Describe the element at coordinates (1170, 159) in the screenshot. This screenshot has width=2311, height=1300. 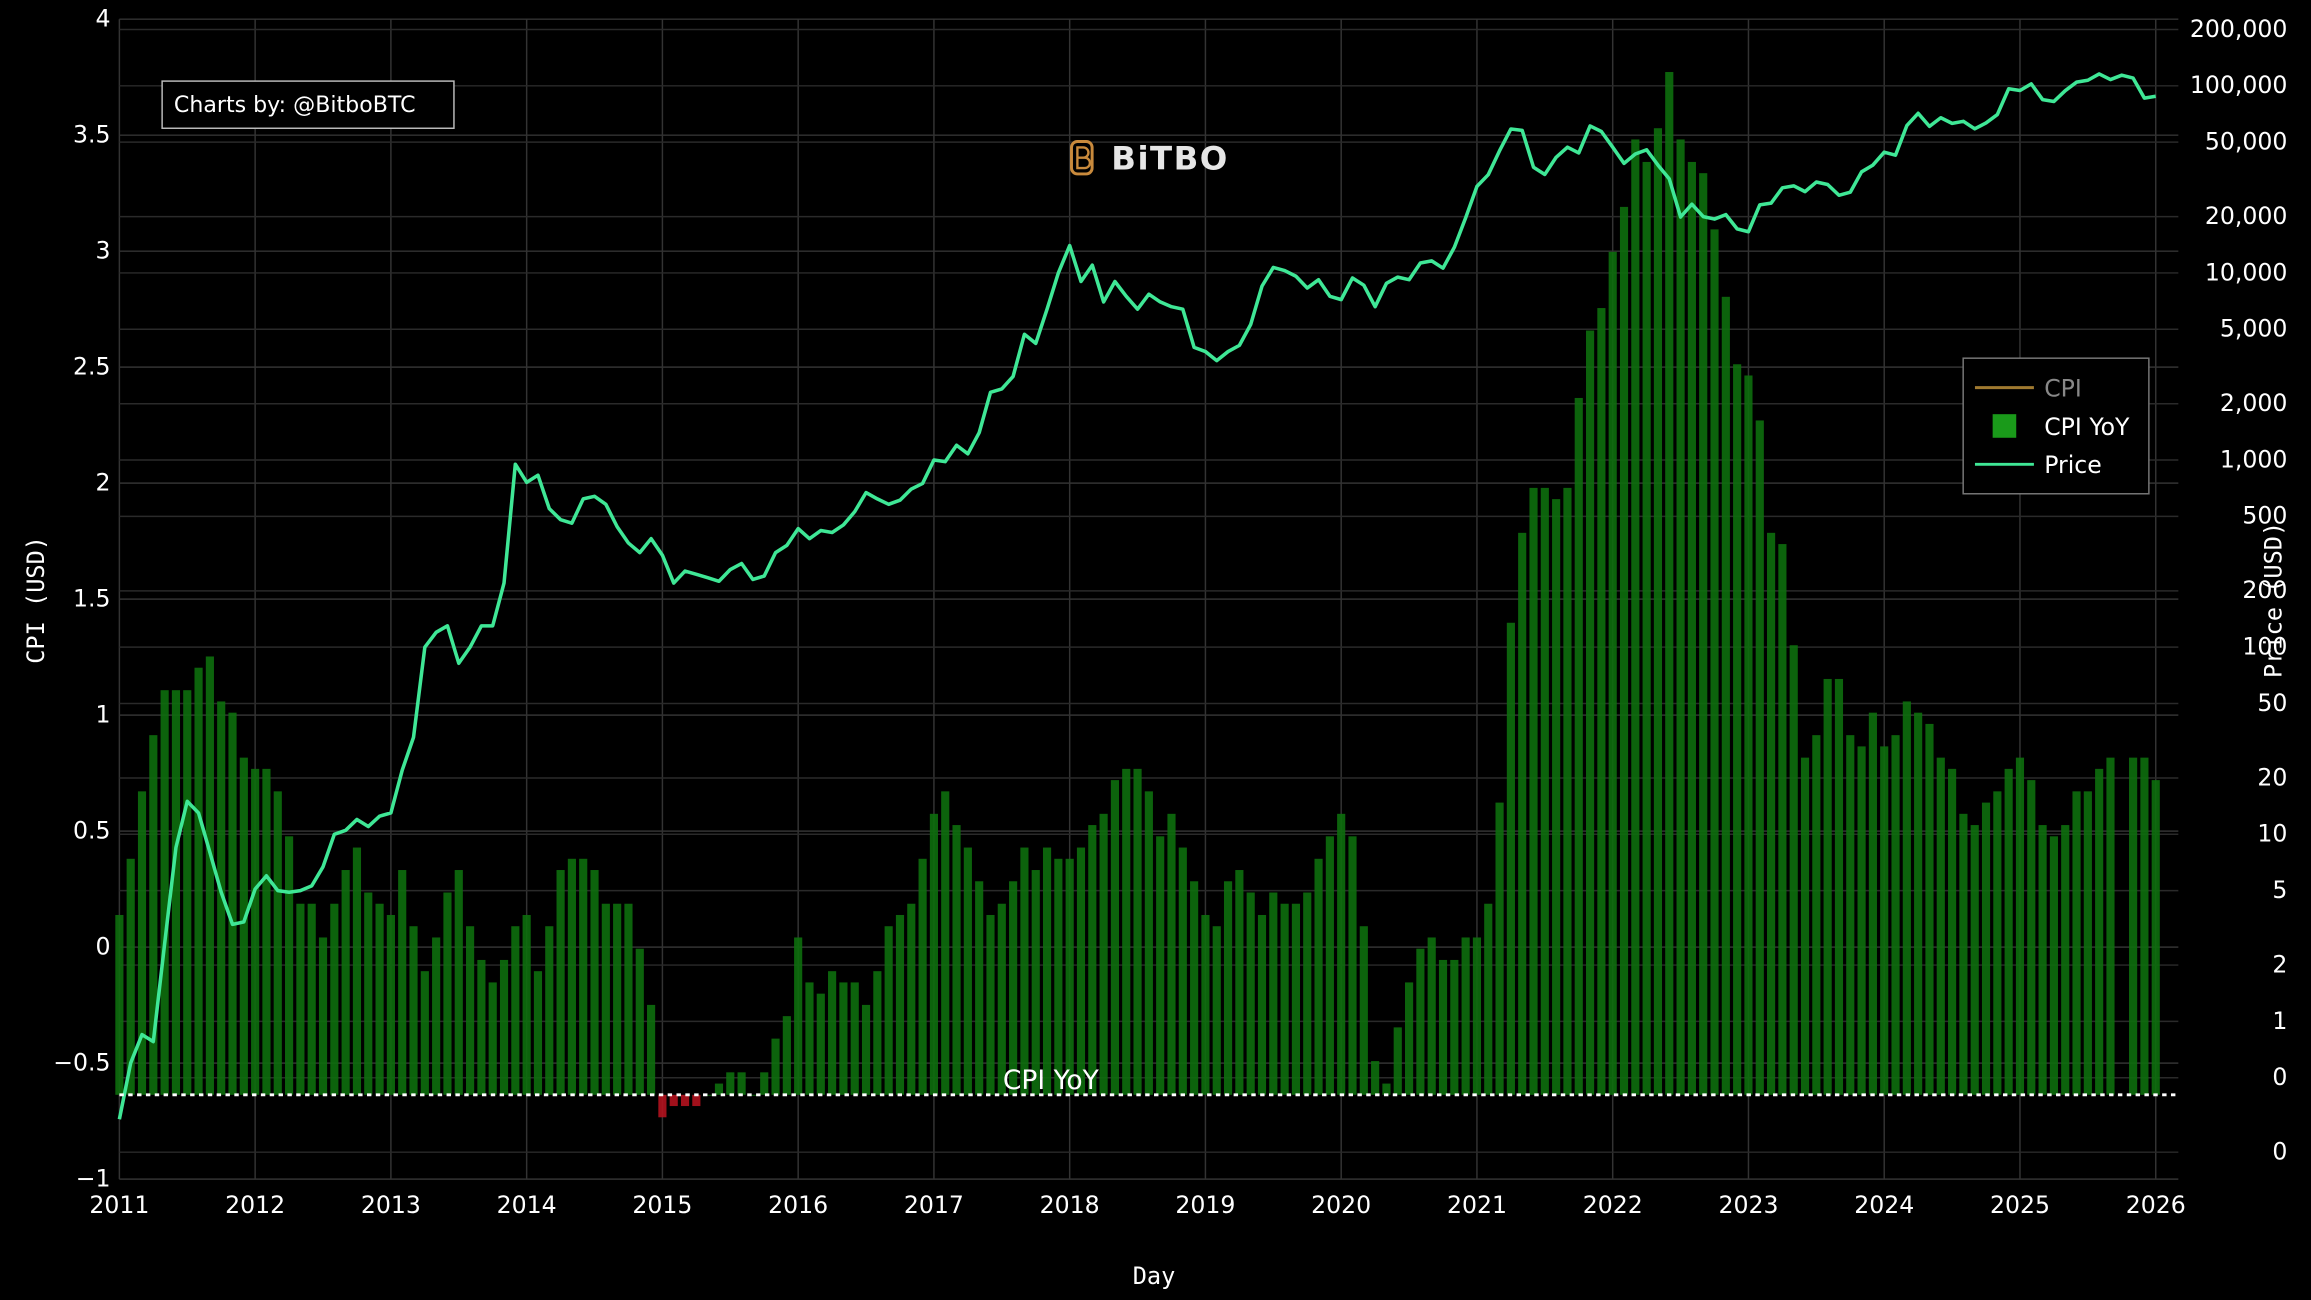
I see `logo-text: BiTBO` at that location.